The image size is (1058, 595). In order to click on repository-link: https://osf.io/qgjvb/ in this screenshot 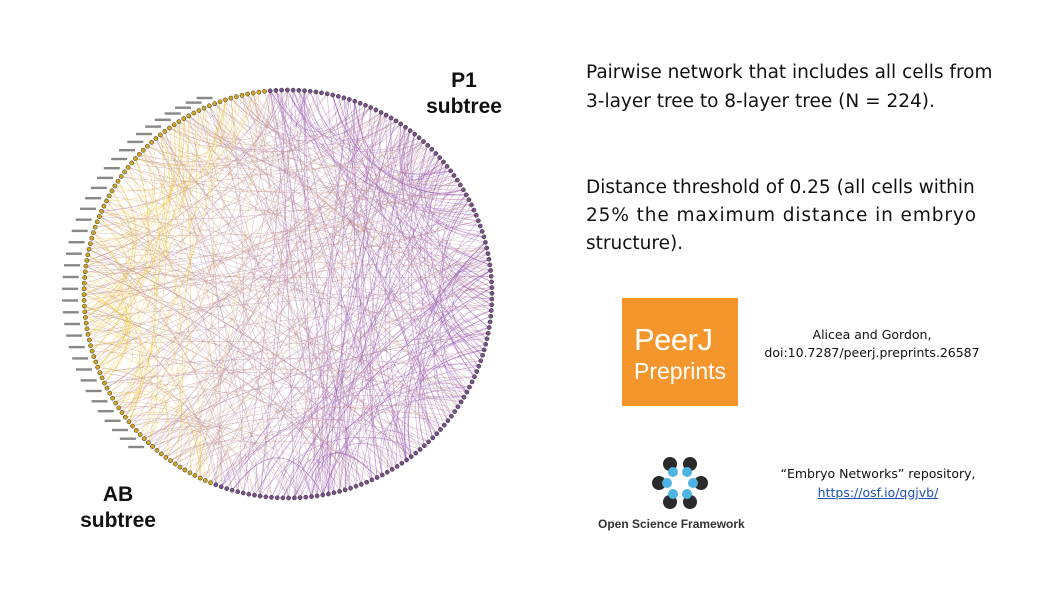, I will do `click(878, 492)`.